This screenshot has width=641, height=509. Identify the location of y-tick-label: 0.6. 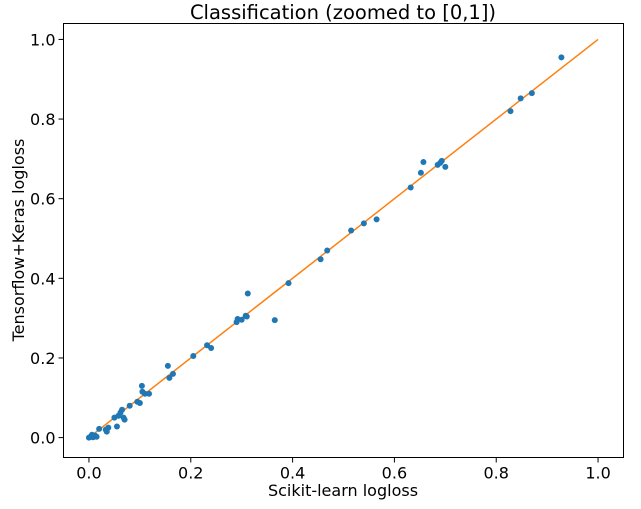
(42, 199).